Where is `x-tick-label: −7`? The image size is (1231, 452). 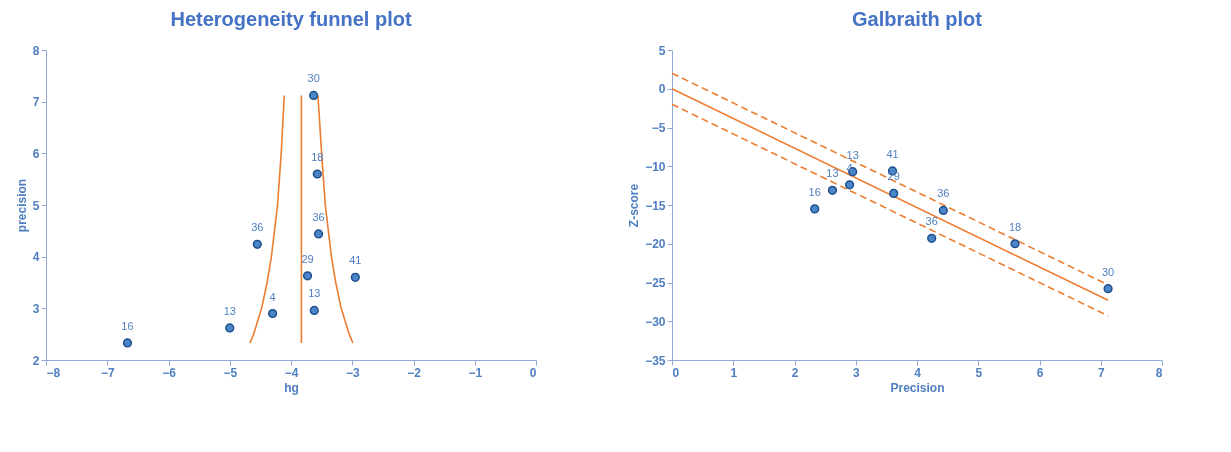
x-tick-label: −7 is located at coordinates (107, 372).